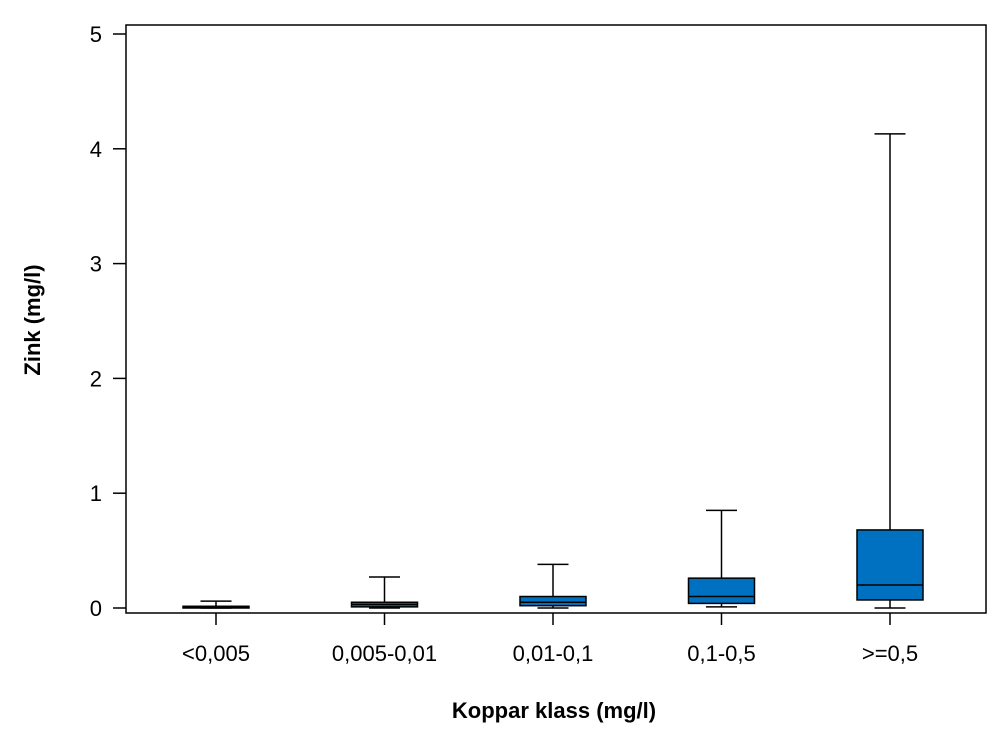  I want to click on x-axis-title: Koppar klass (mg/l), so click(554, 710).